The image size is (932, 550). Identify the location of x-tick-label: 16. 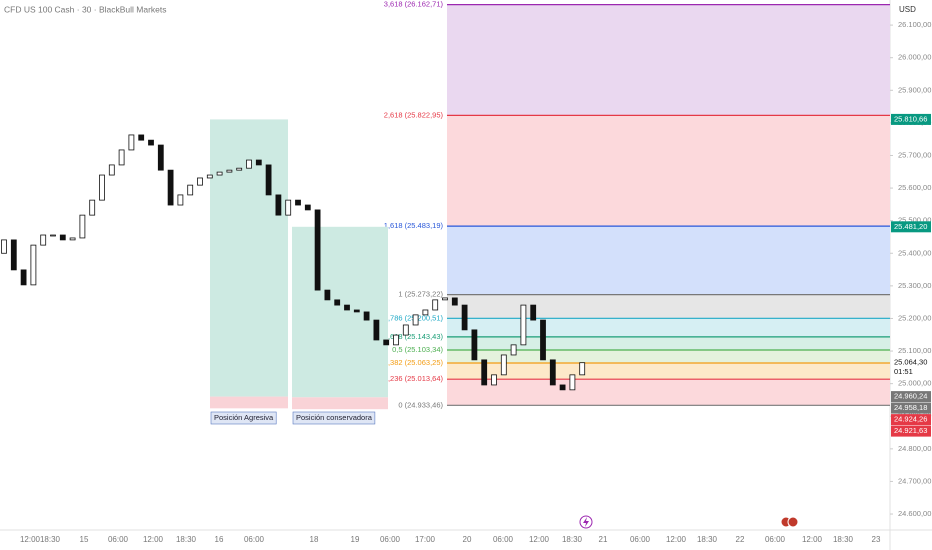
(219, 539).